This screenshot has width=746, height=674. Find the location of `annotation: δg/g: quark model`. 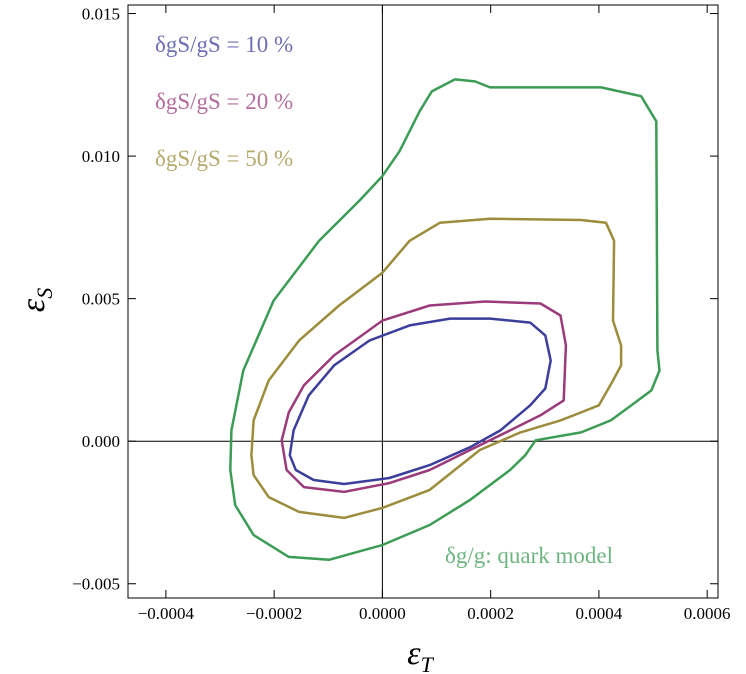

annotation: δg/g: quark model is located at coordinates (529, 555).